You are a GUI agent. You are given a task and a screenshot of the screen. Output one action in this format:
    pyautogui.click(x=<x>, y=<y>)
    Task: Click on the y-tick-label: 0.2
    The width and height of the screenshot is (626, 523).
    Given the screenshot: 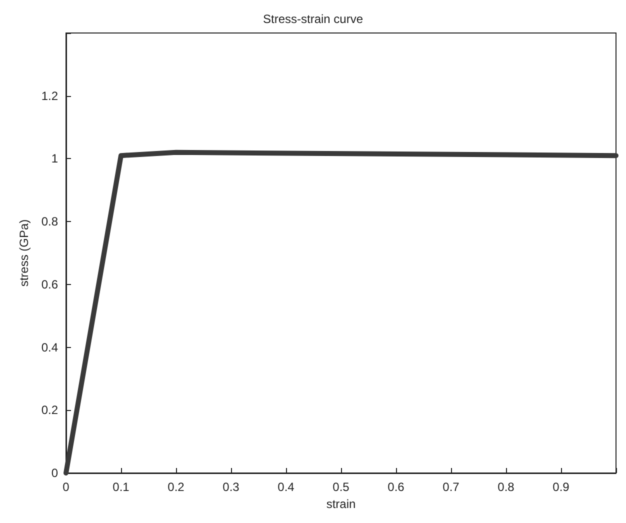 What is the action you would take?
    pyautogui.click(x=49, y=410)
    